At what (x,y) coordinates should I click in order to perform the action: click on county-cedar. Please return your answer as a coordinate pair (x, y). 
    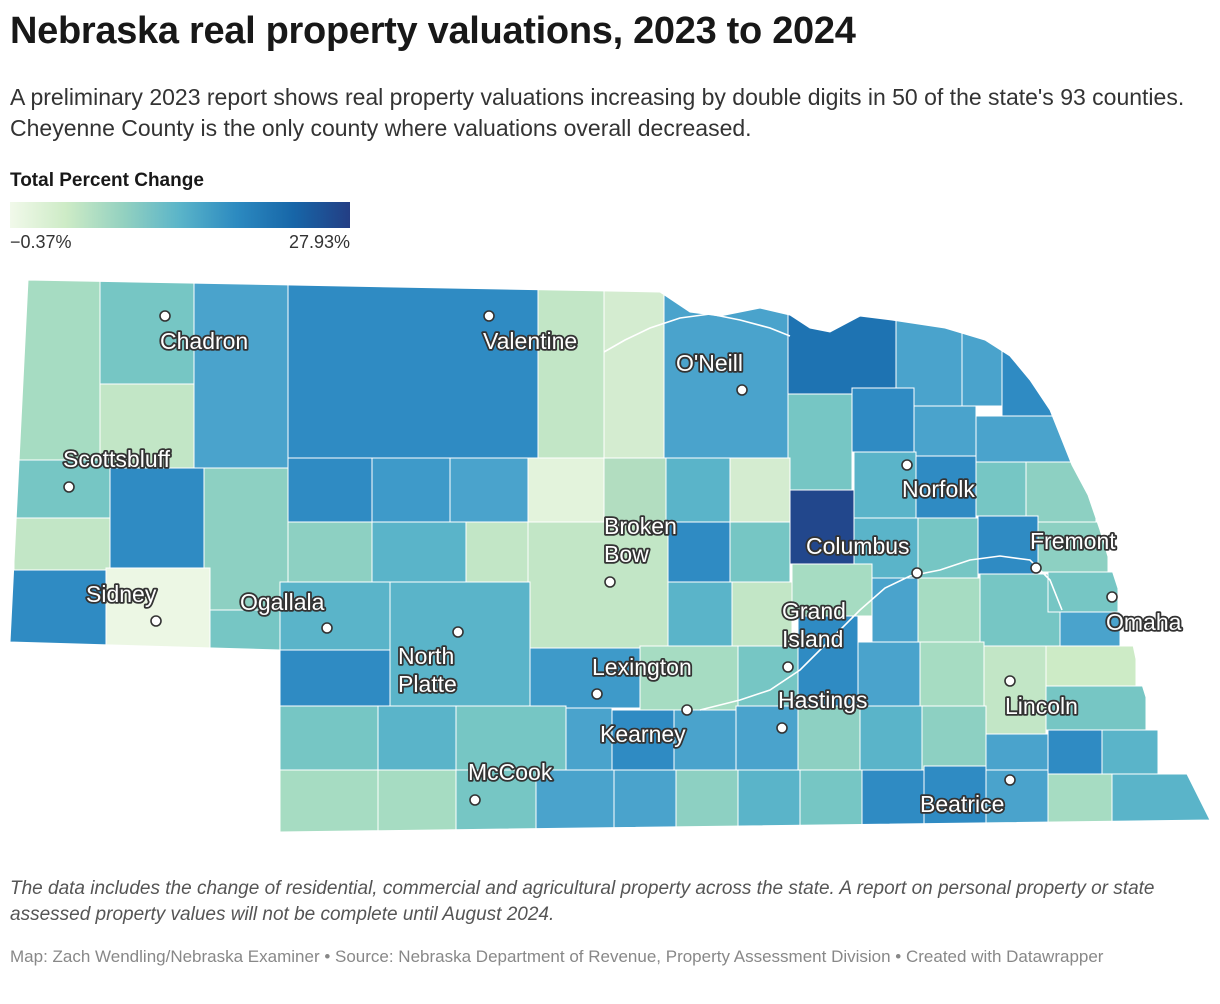
    Looking at the image, I should click on (929, 343).